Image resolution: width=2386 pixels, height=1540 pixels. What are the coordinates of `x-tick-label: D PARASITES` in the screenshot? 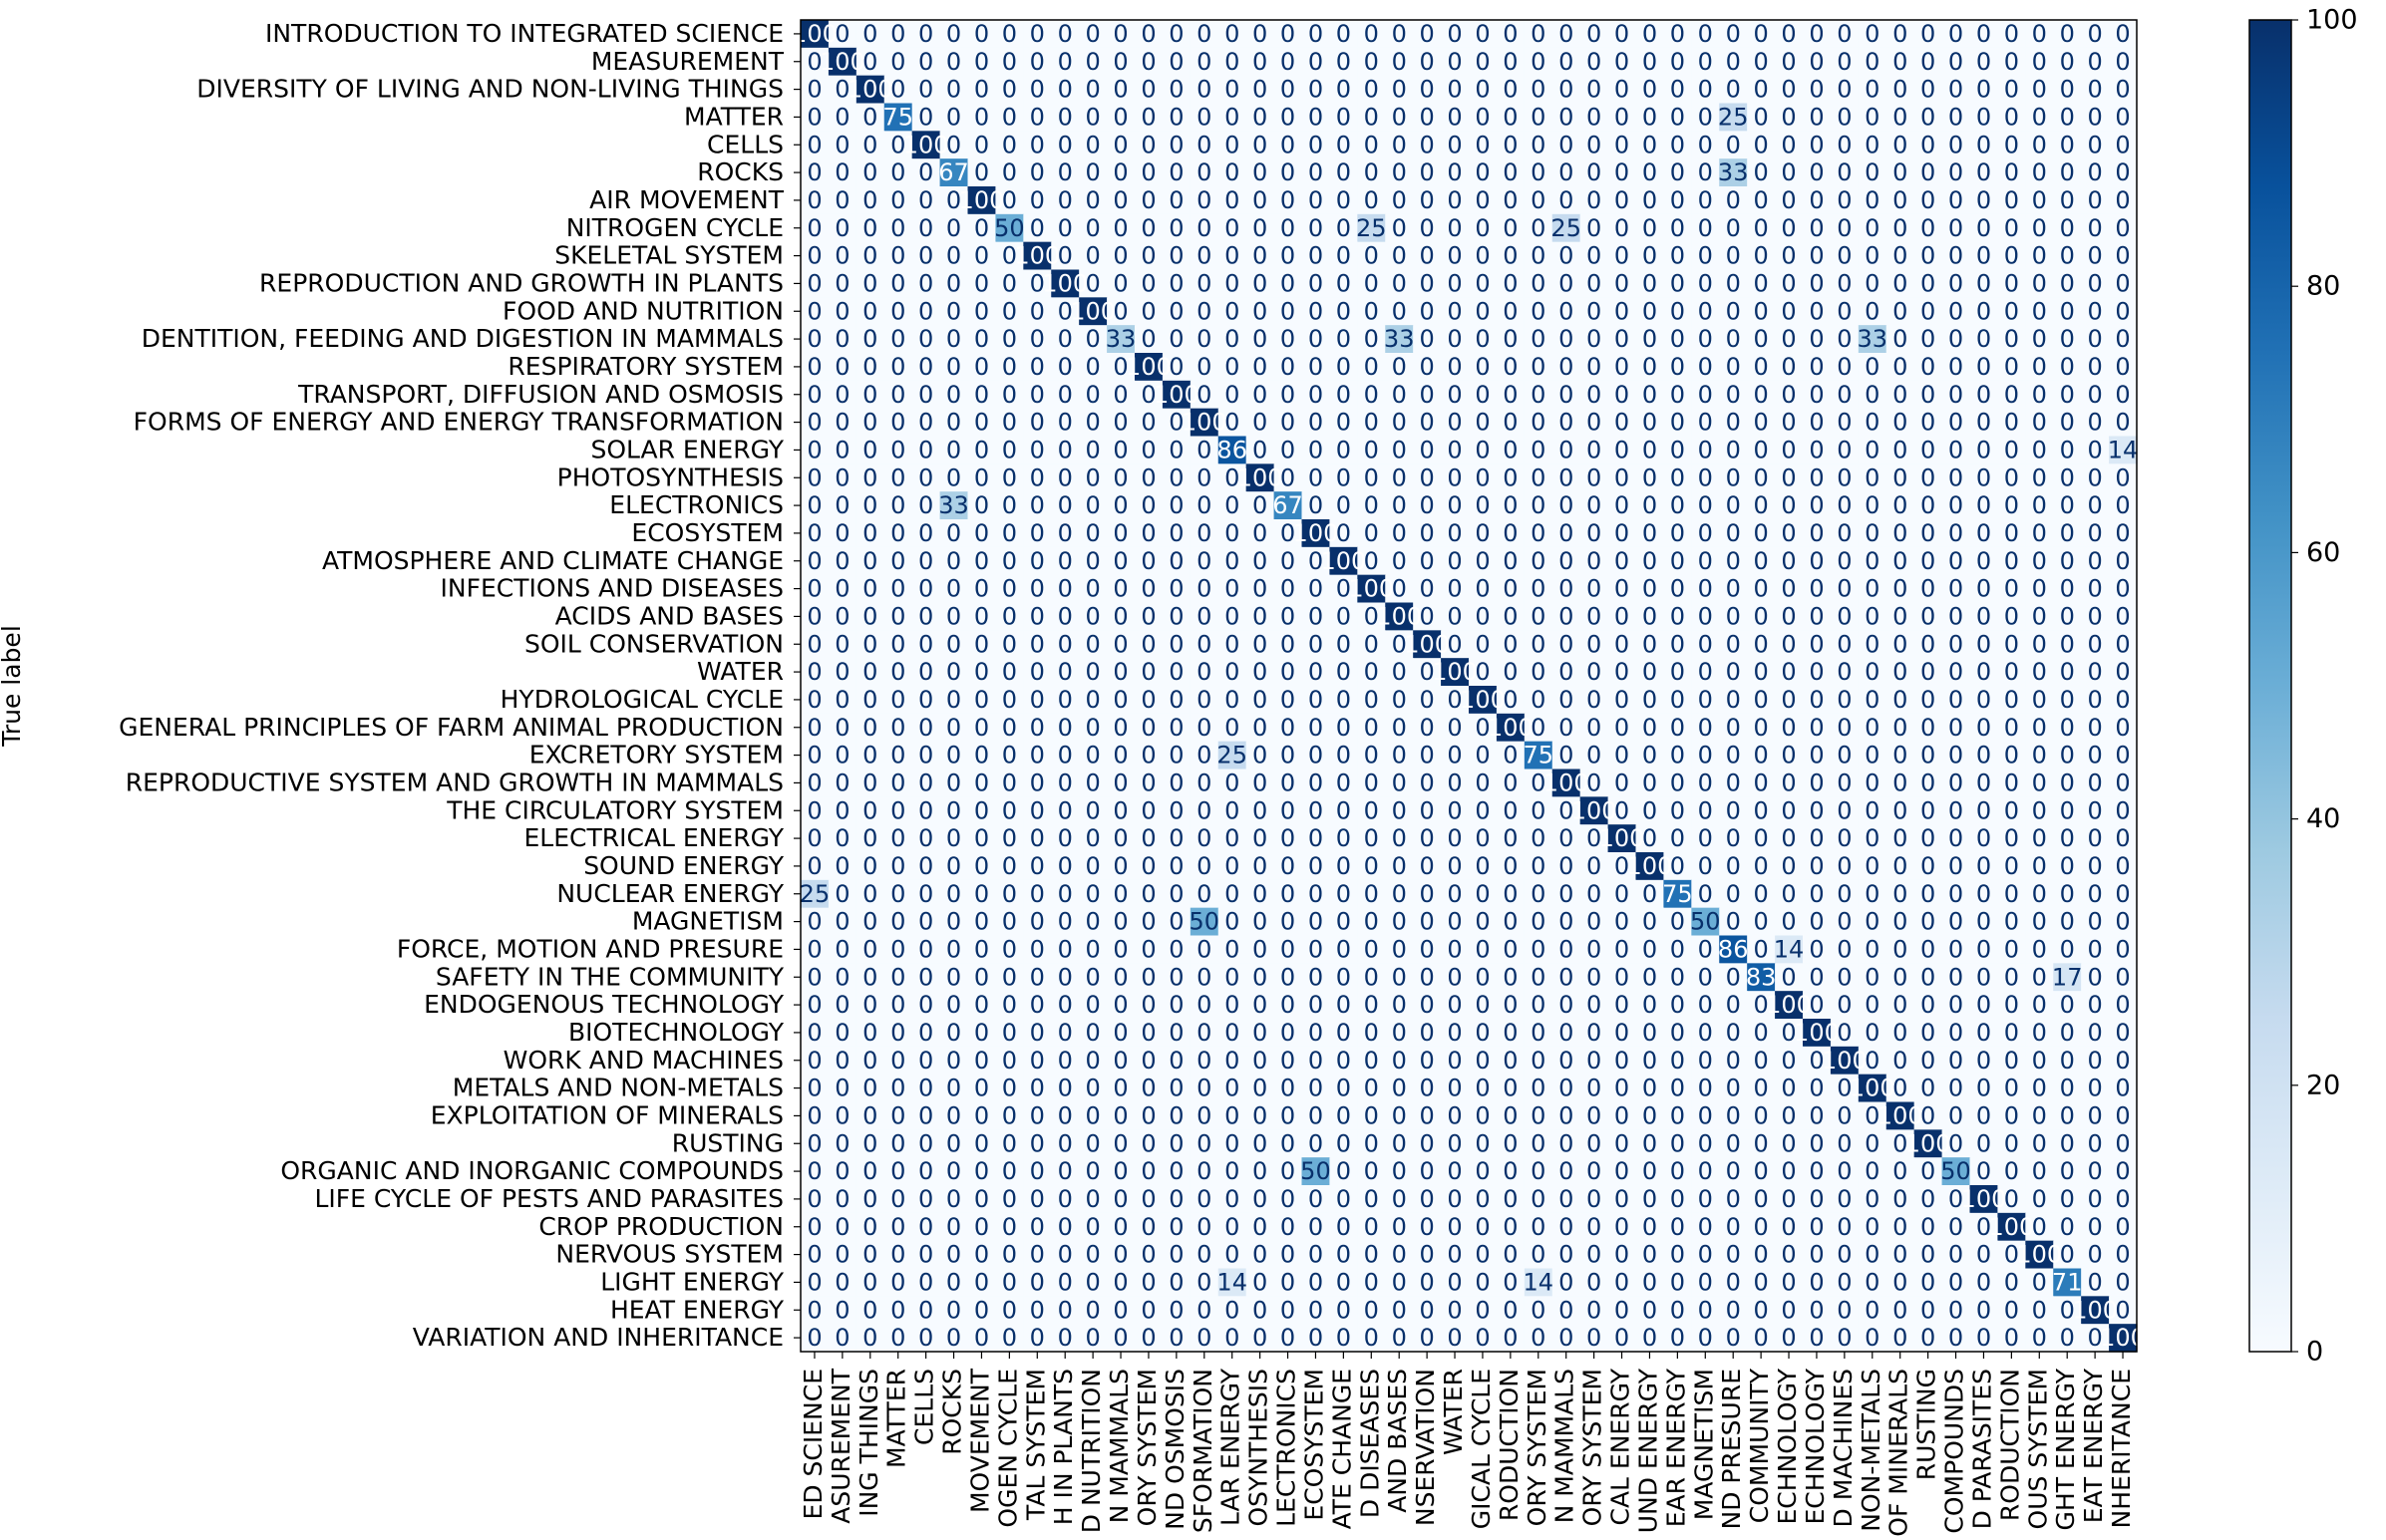 It's located at (1982, 1449).